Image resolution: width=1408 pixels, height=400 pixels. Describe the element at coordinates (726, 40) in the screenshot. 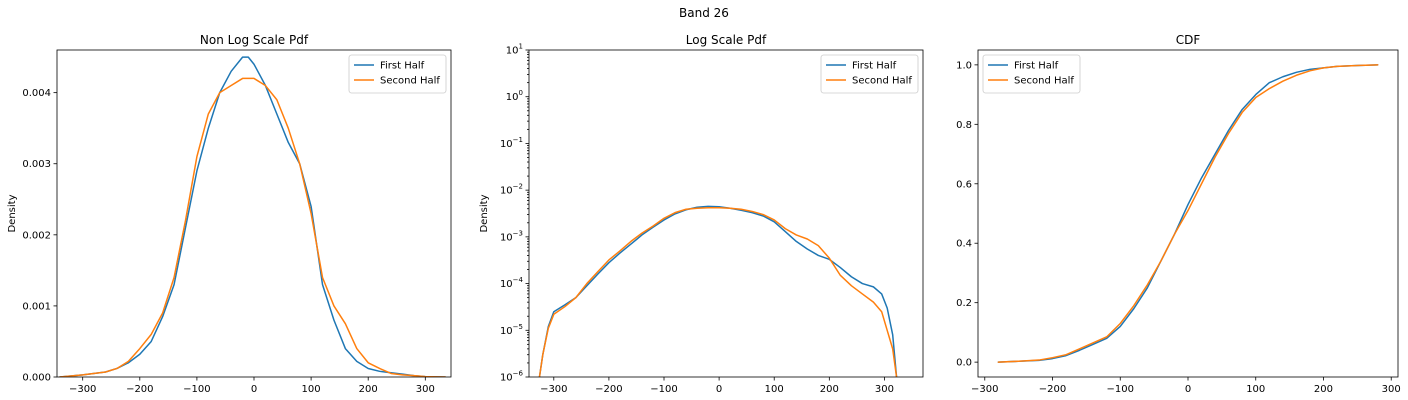

I see `chart-title: Log Scale Pdf` at that location.